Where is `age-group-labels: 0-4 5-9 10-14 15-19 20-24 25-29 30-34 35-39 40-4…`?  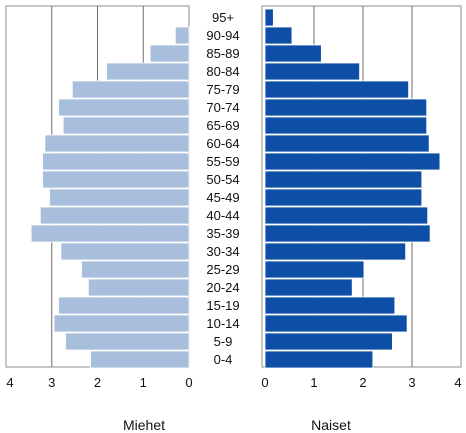
age-group-labels: 0-4 5-9 10-14 15-19 20-24 25-29 30-34 35-39 40-4… is located at coordinates (222, 188).